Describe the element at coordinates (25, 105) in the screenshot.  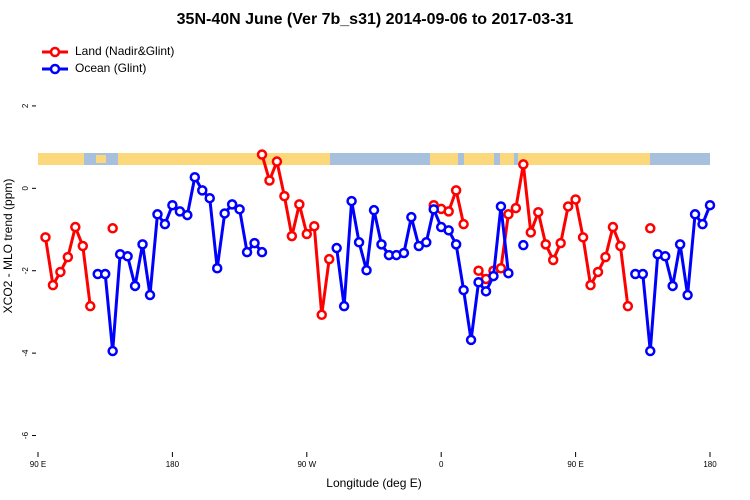
I see `y-tick-label: 2` at that location.